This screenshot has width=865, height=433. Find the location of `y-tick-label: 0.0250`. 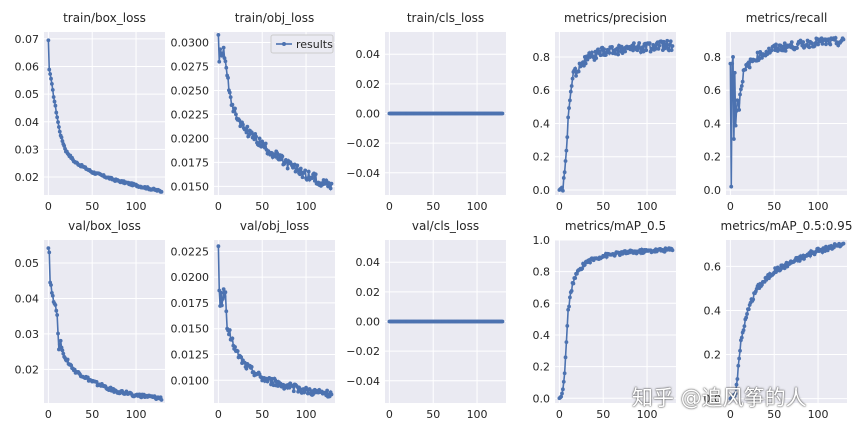

y-tick-label: 0.0250 is located at coordinates (190, 90).